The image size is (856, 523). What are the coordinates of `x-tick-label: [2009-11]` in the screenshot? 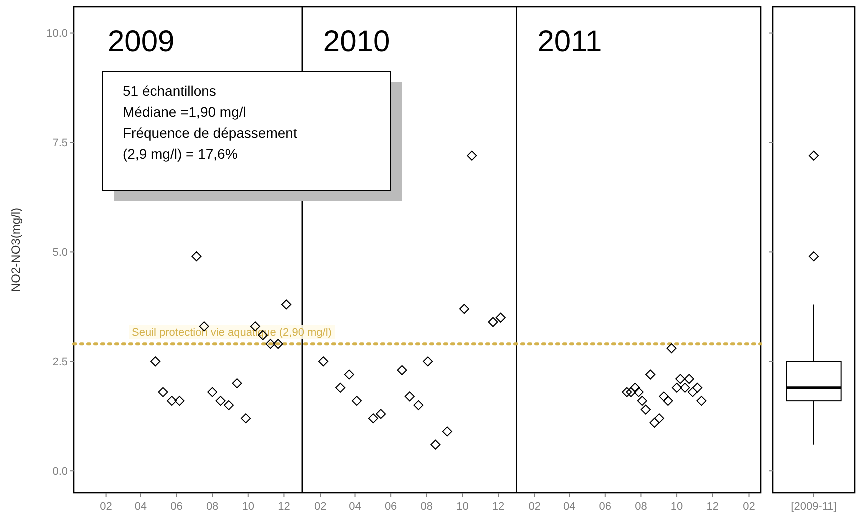 It's located at (814, 507).